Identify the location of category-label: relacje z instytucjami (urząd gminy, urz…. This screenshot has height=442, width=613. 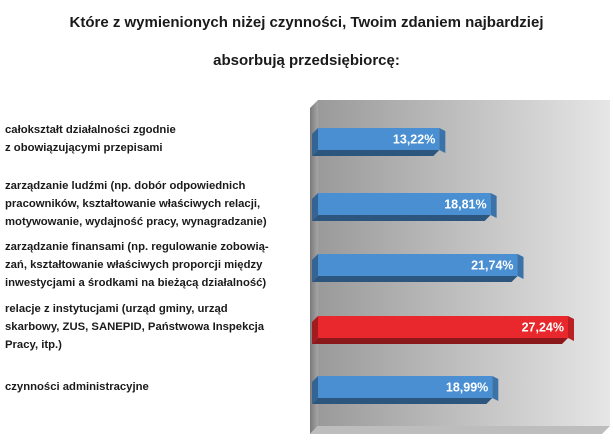
(135, 327).